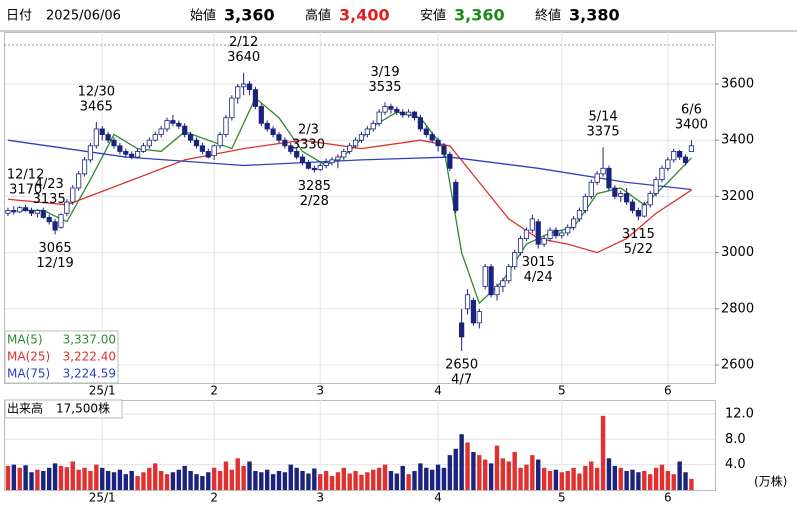  What do you see at coordinates (19, 16) in the screenshot?
I see `header-date-label: 日付` at bounding box center [19, 16].